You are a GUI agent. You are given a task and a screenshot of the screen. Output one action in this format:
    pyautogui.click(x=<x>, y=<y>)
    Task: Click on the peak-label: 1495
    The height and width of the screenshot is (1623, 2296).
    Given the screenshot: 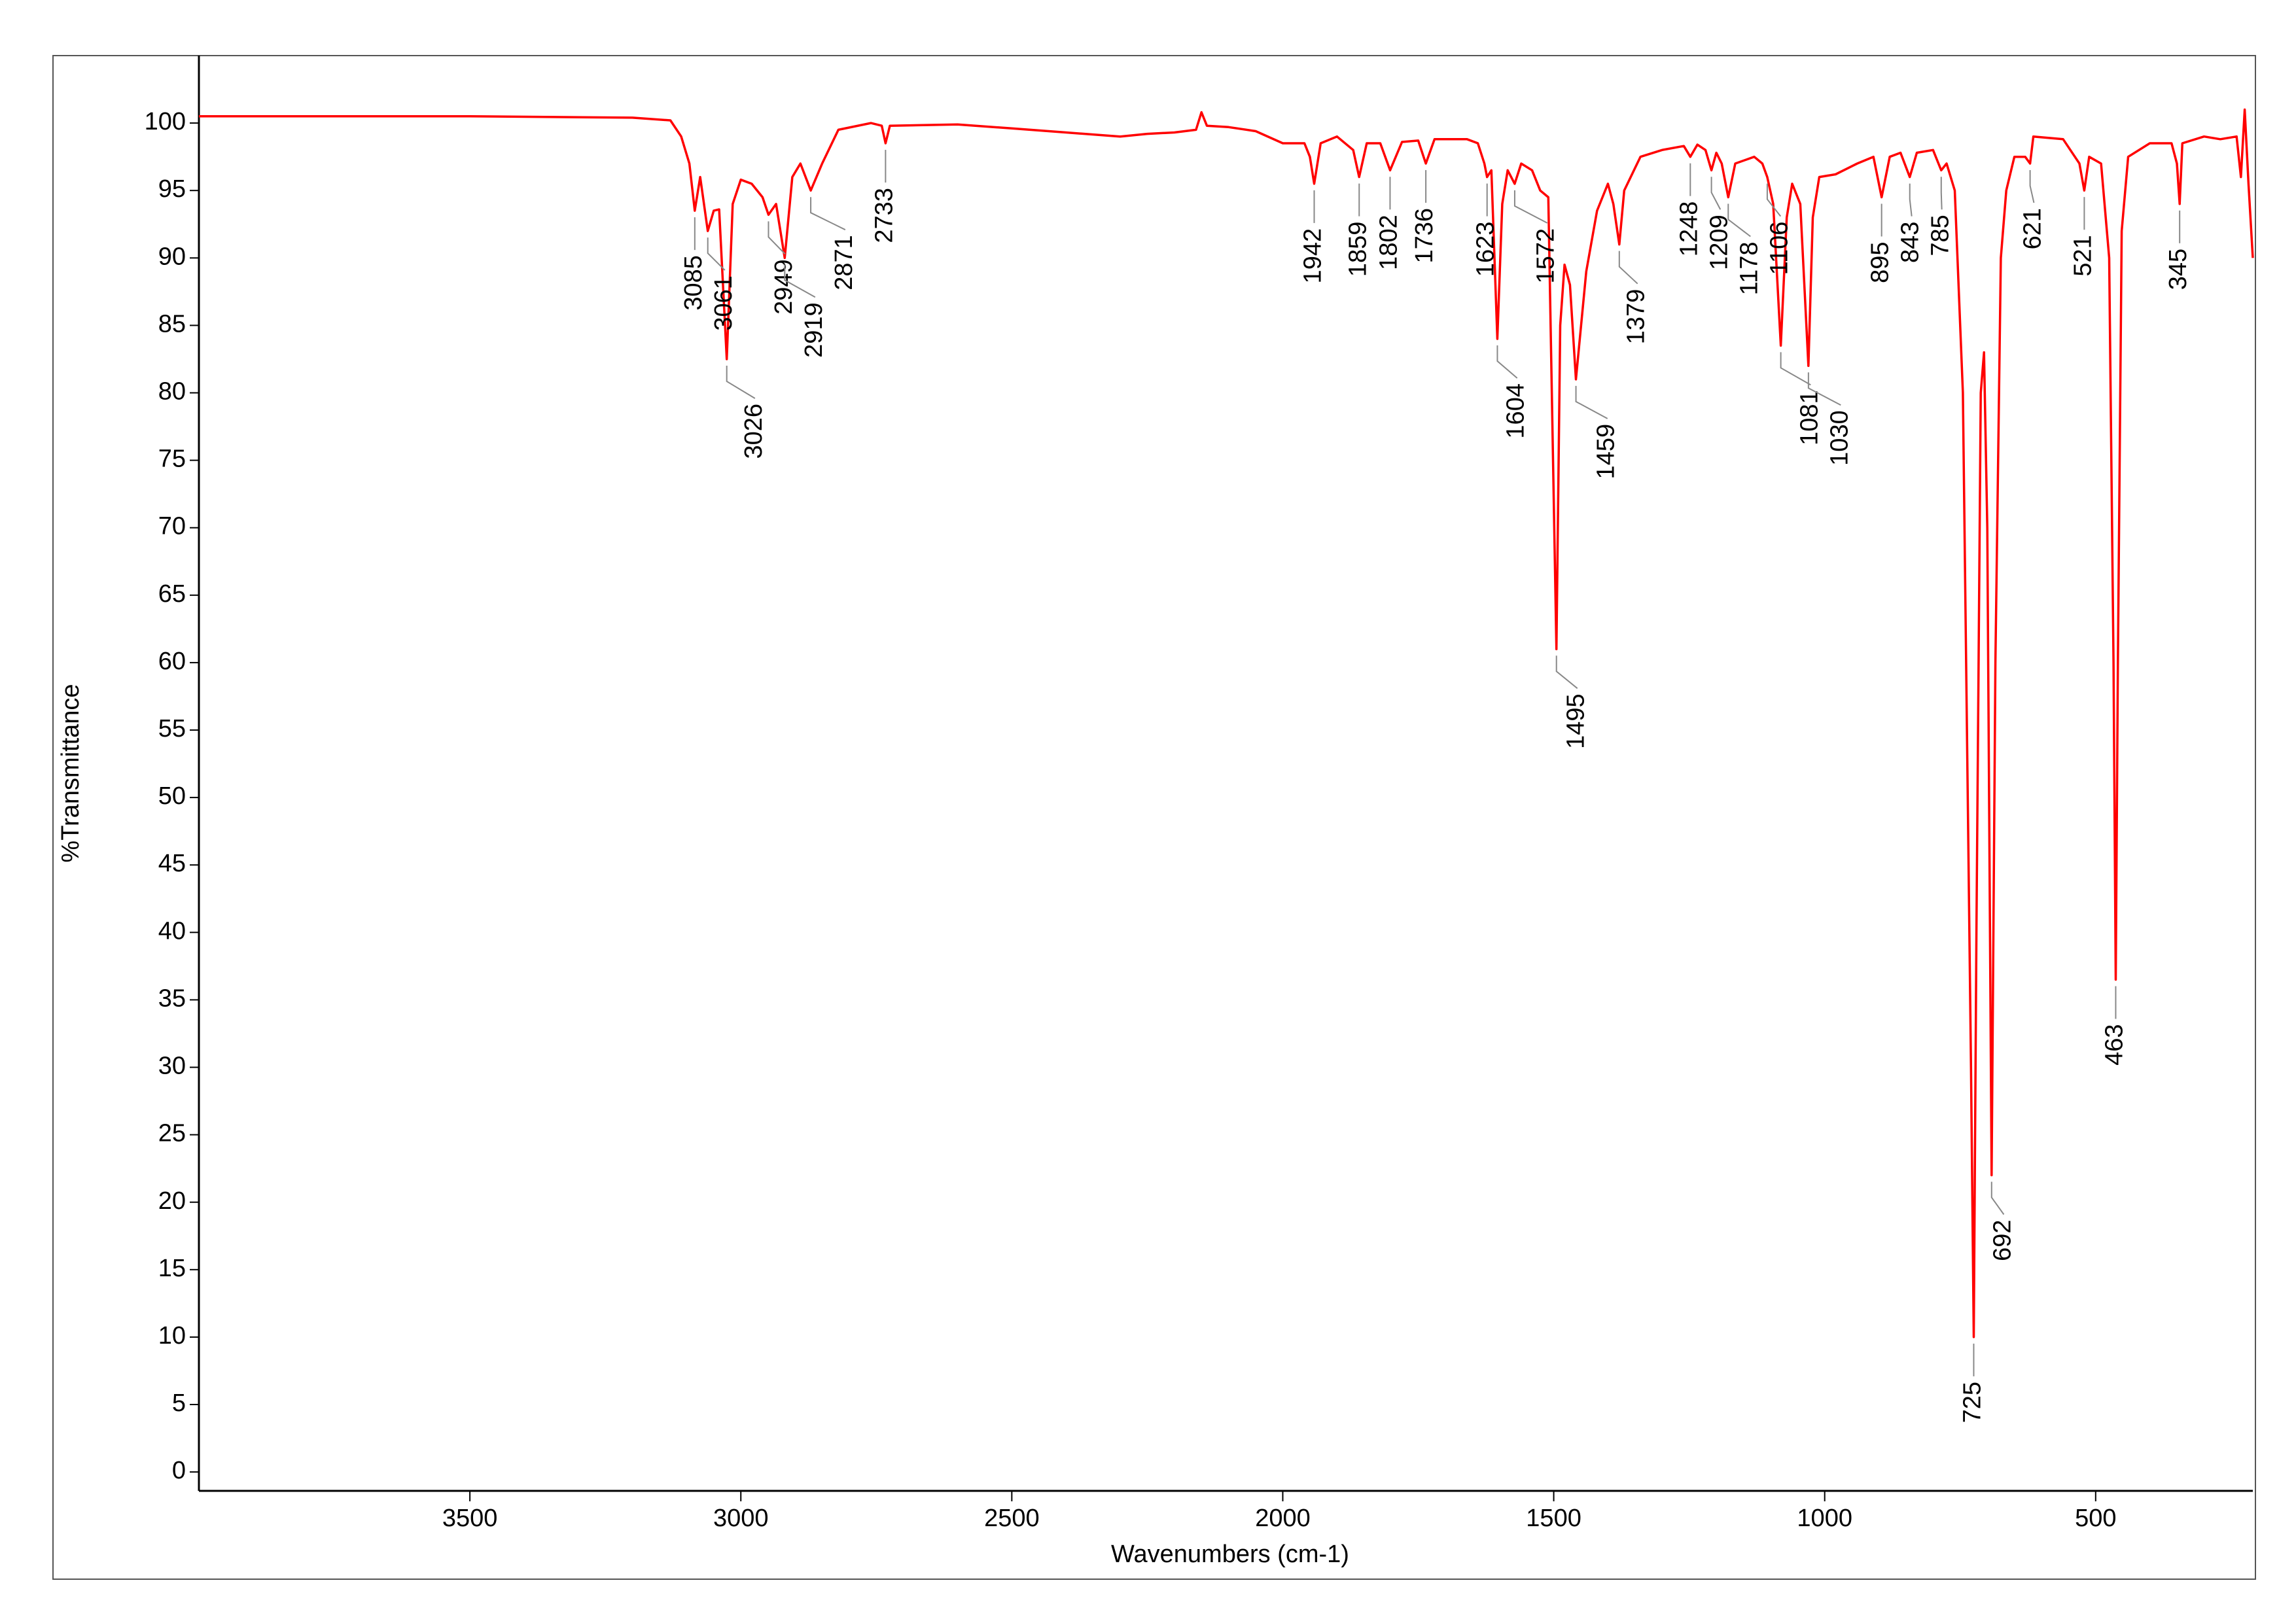 What is the action you would take?
    pyautogui.click(x=1577, y=721)
    